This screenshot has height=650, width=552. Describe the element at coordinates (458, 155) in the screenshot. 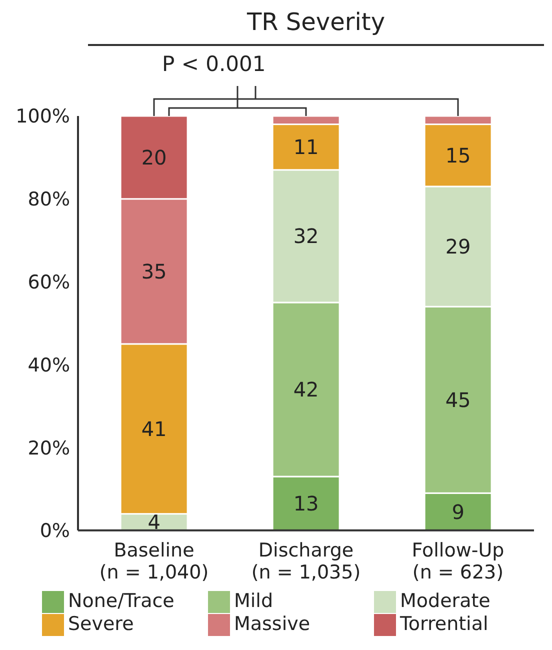

I see `data-label: 15` at that location.